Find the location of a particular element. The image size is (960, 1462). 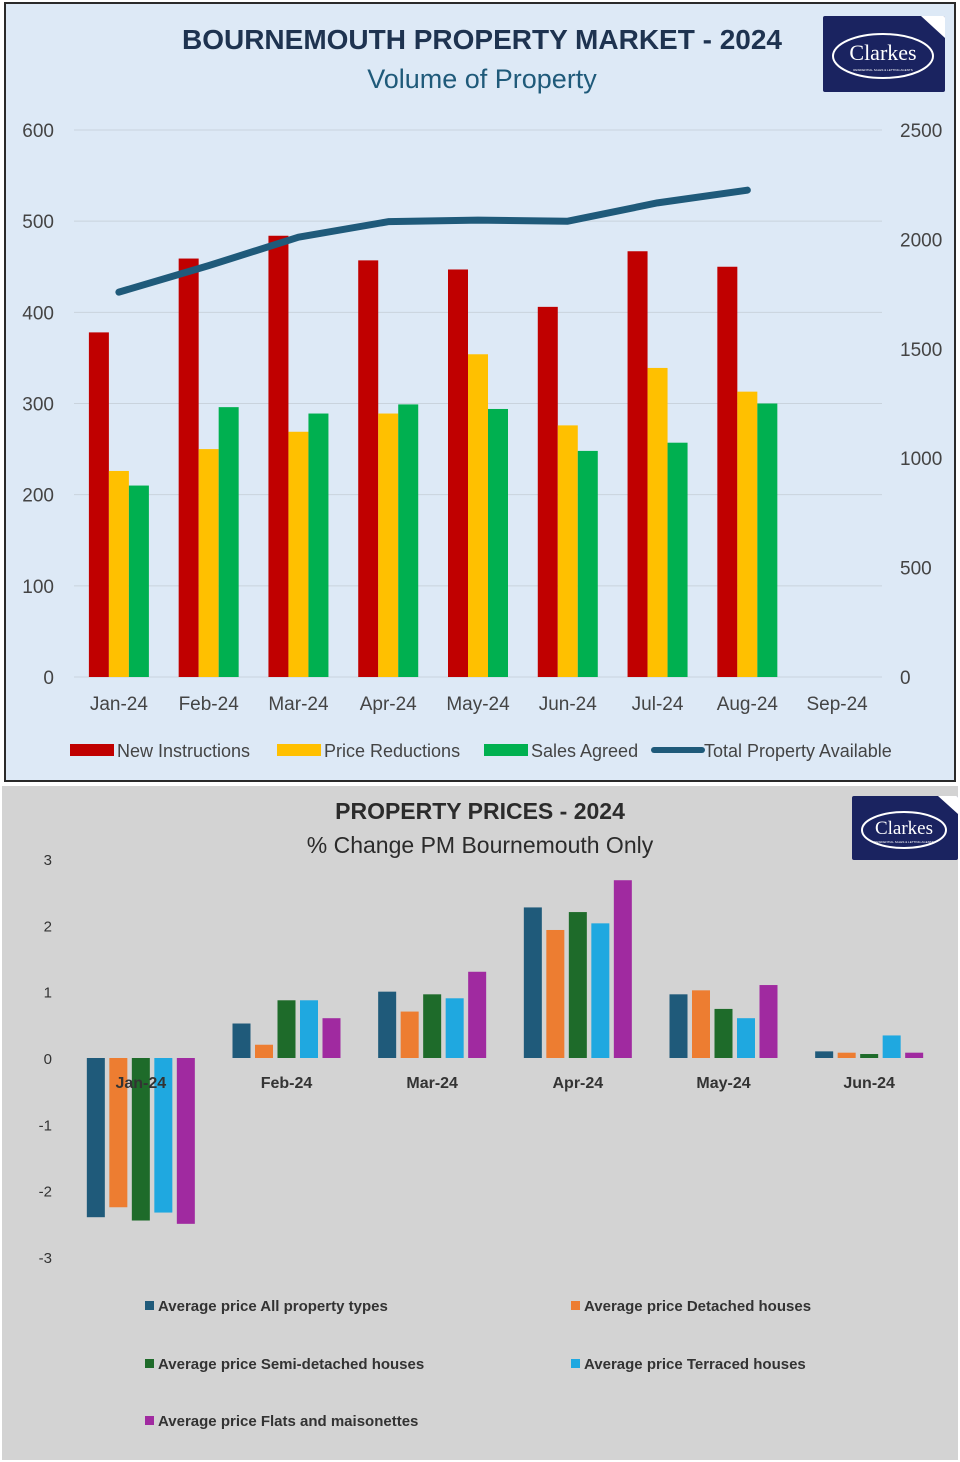

x-tick-label: Mar-24 is located at coordinates (432, 1083).